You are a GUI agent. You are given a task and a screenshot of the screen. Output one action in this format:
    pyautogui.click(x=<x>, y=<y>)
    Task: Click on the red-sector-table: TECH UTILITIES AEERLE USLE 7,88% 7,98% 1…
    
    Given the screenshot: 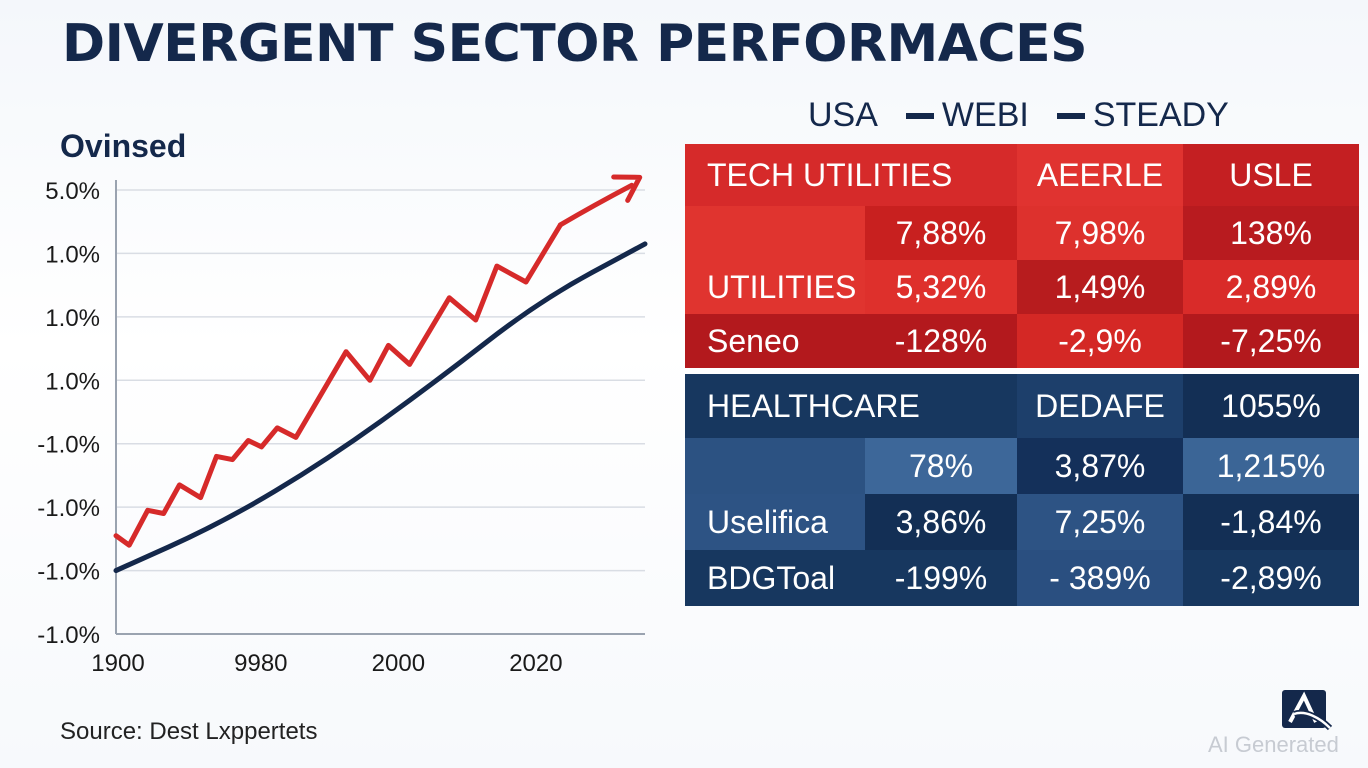 What is the action you would take?
    pyautogui.click(x=1022, y=256)
    